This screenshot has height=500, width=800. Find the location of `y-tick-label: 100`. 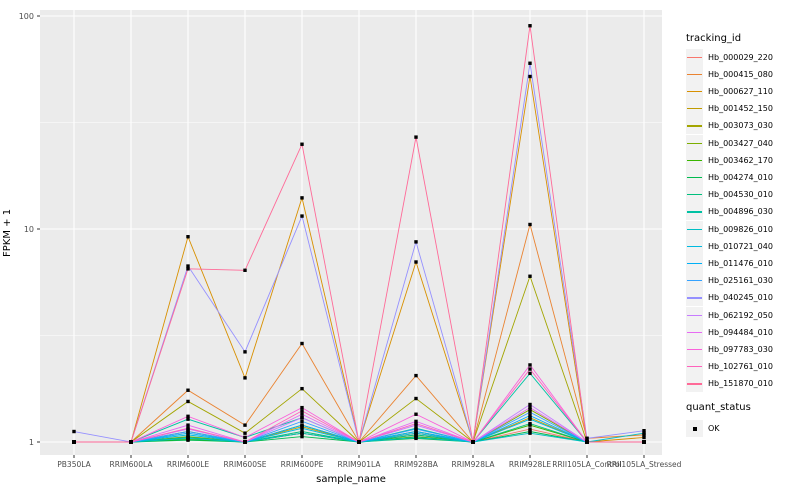

y-tick-label: 100 is located at coordinates (26, 16).